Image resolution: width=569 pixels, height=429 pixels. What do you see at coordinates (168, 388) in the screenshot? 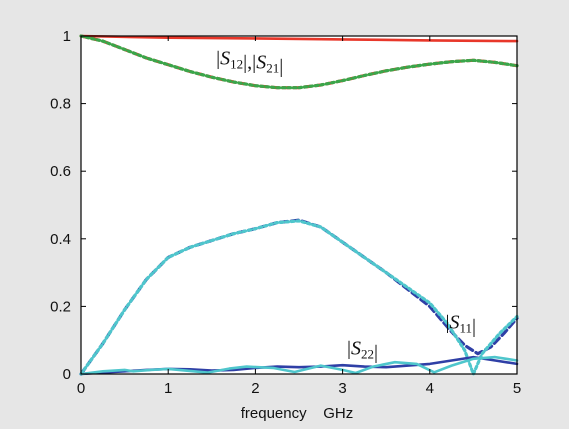
I see `x-tick-label: 1` at bounding box center [168, 388].